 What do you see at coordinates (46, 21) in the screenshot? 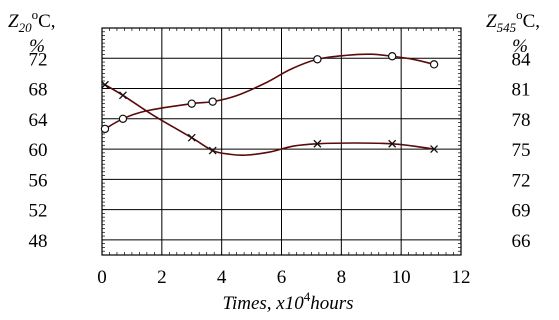
I see `left-axis-unit: C,` at bounding box center [46, 21].